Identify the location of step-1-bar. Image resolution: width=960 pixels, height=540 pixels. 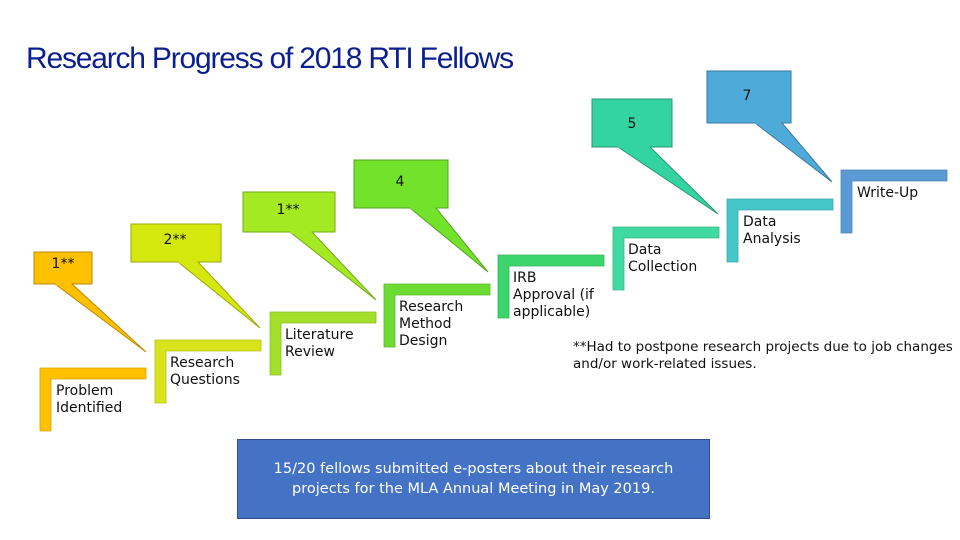
(93, 399).